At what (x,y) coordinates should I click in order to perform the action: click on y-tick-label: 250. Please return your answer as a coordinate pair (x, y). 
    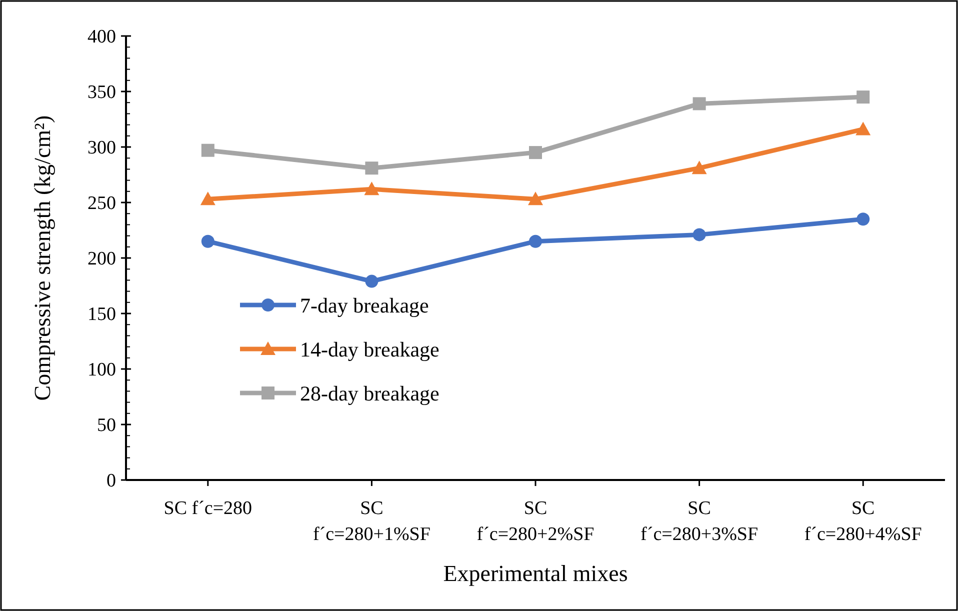
    Looking at the image, I should click on (102, 203).